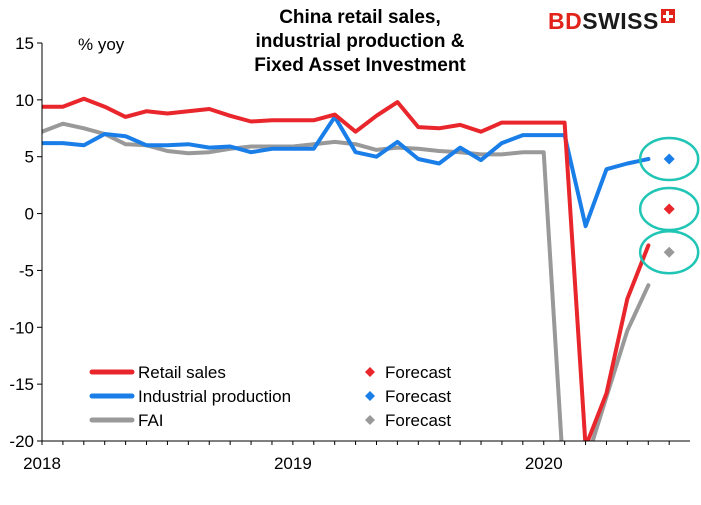  I want to click on bdswiss-logo: BD SWISS, so click(611, 21).